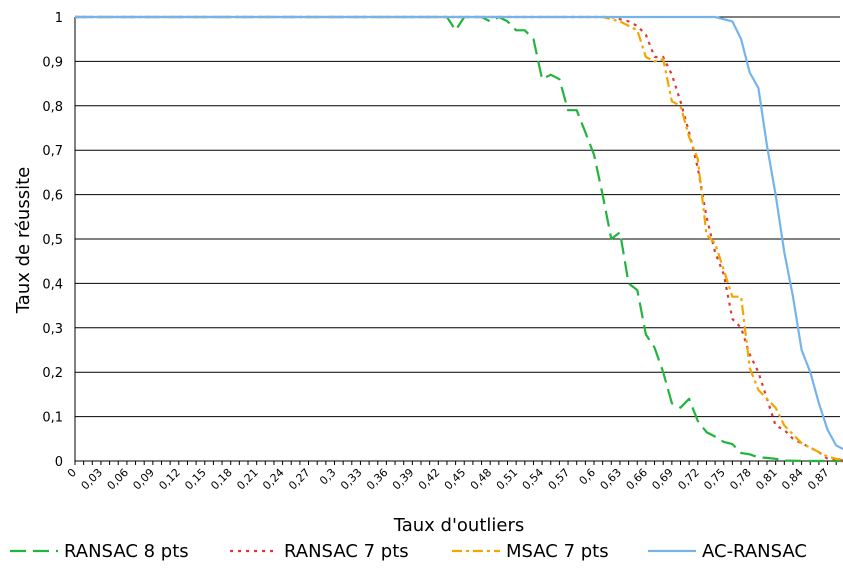  Describe the element at coordinates (247, 479) in the screenshot. I see `x-tick-label: 0,21` at that location.